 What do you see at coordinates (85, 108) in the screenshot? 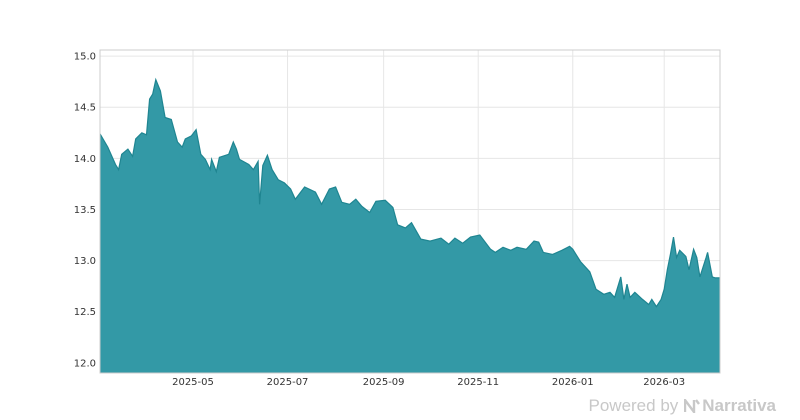
I see `y-tick-label: 14.5` at bounding box center [85, 108].